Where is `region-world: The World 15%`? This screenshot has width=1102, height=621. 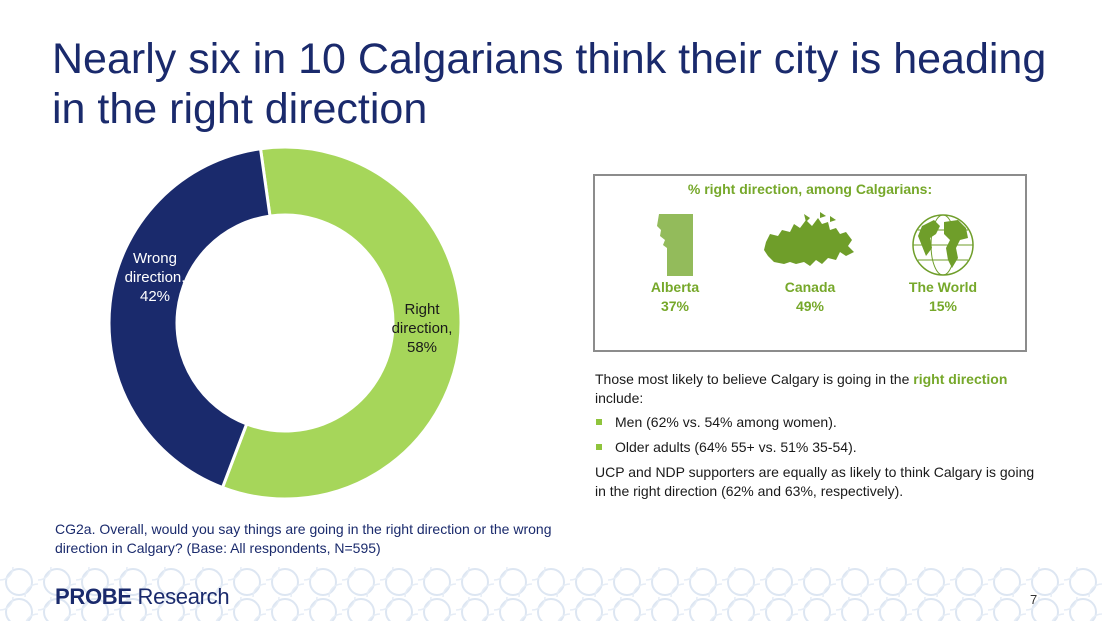
region-world: The World 15% is located at coordinates (943, 264).